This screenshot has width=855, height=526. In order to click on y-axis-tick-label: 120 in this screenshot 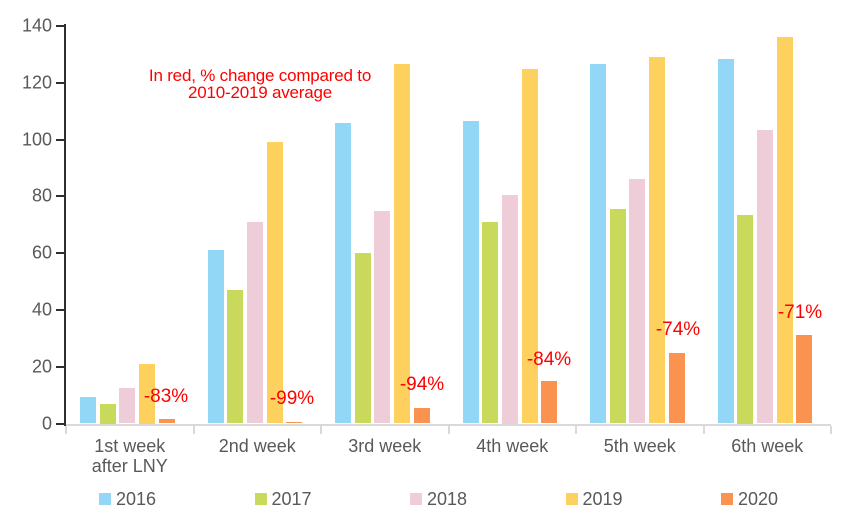, I will do `click(36, 82)`.